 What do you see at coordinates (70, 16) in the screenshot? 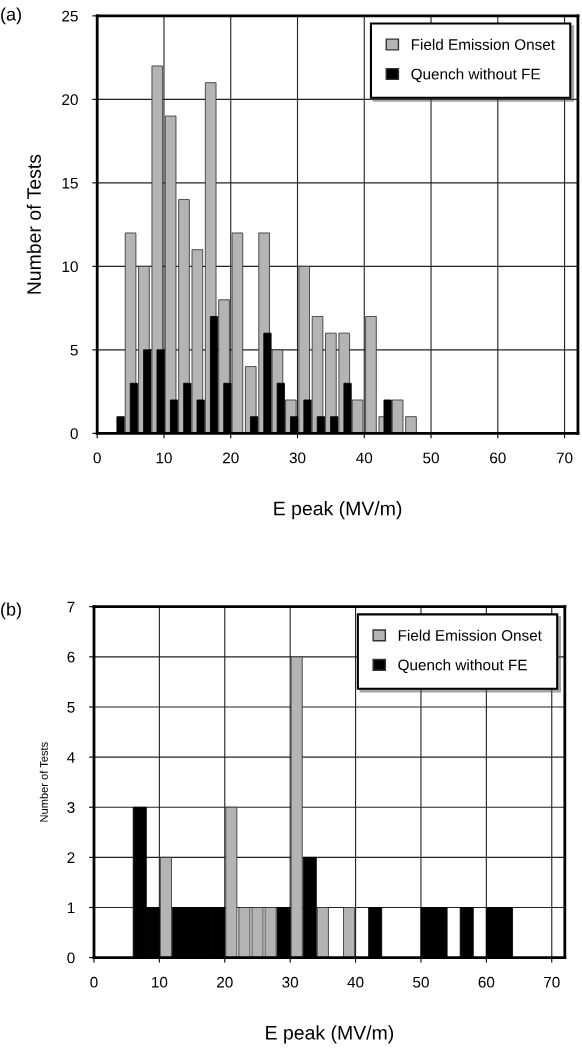
I see `y-tick-label: 25` at bounding box center [70, 16].